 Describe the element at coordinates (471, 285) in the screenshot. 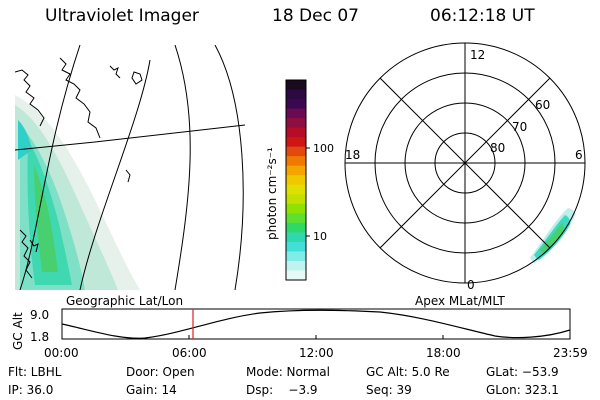

I see `mlt-label-0: 0` at that location.